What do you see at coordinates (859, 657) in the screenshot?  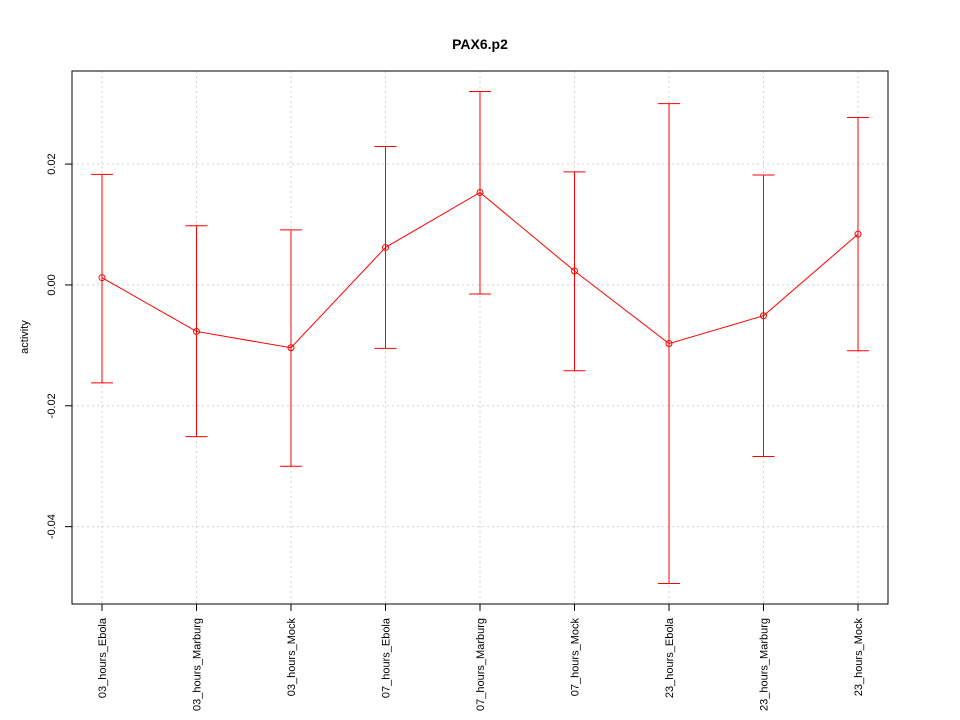 I see `x-tick-label: 23_hours_Mock` at bounding box center [859, 657].